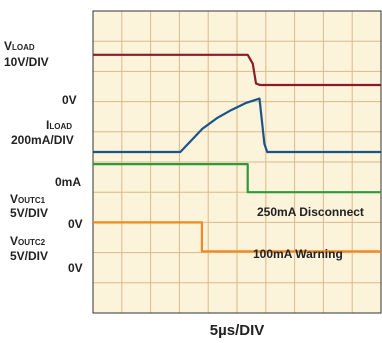  What do you see at coordinates (69, 100) in the screenshot?
I see `channel-1-zero: 0V` at bounding box center [69, 100].